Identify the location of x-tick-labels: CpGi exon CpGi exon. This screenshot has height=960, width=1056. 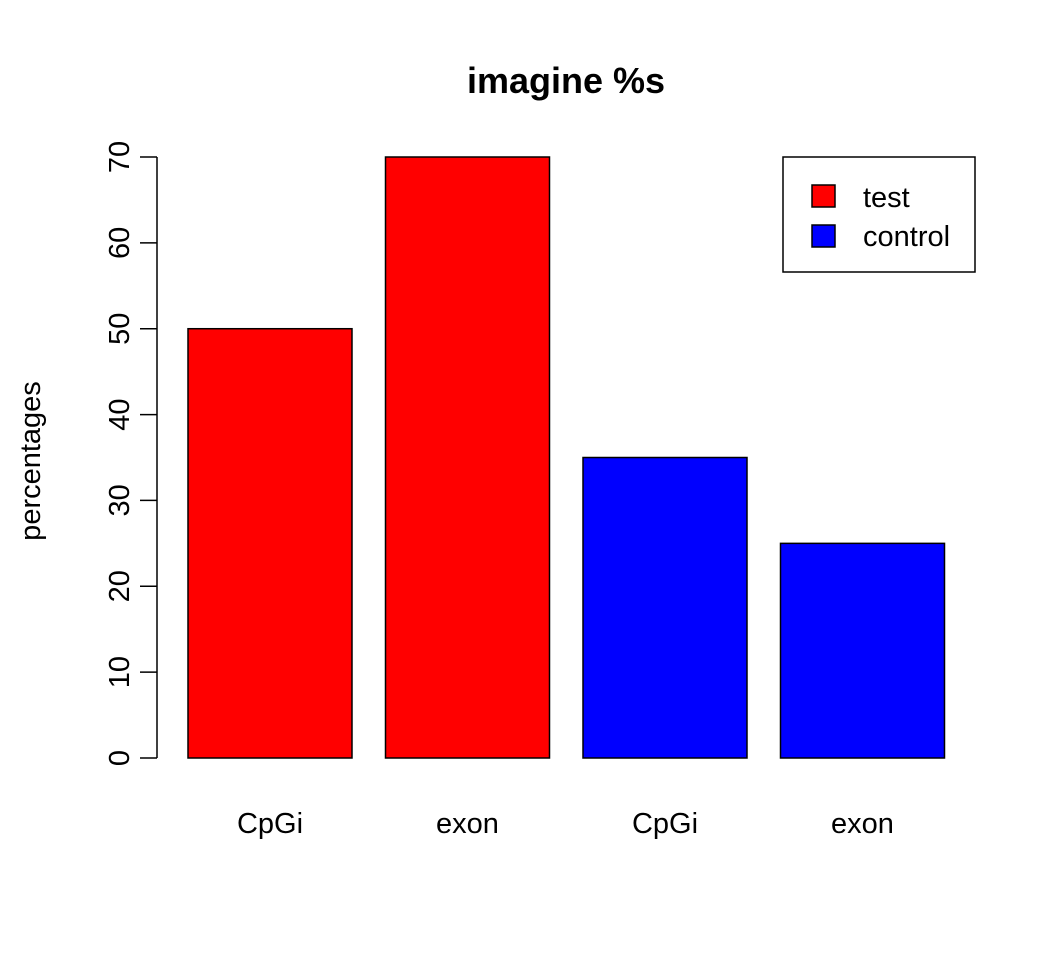
(565, 824).